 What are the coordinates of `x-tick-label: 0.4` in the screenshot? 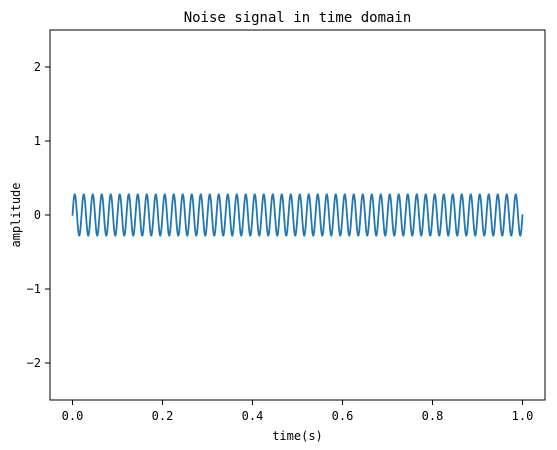 It's located at (253, 416).